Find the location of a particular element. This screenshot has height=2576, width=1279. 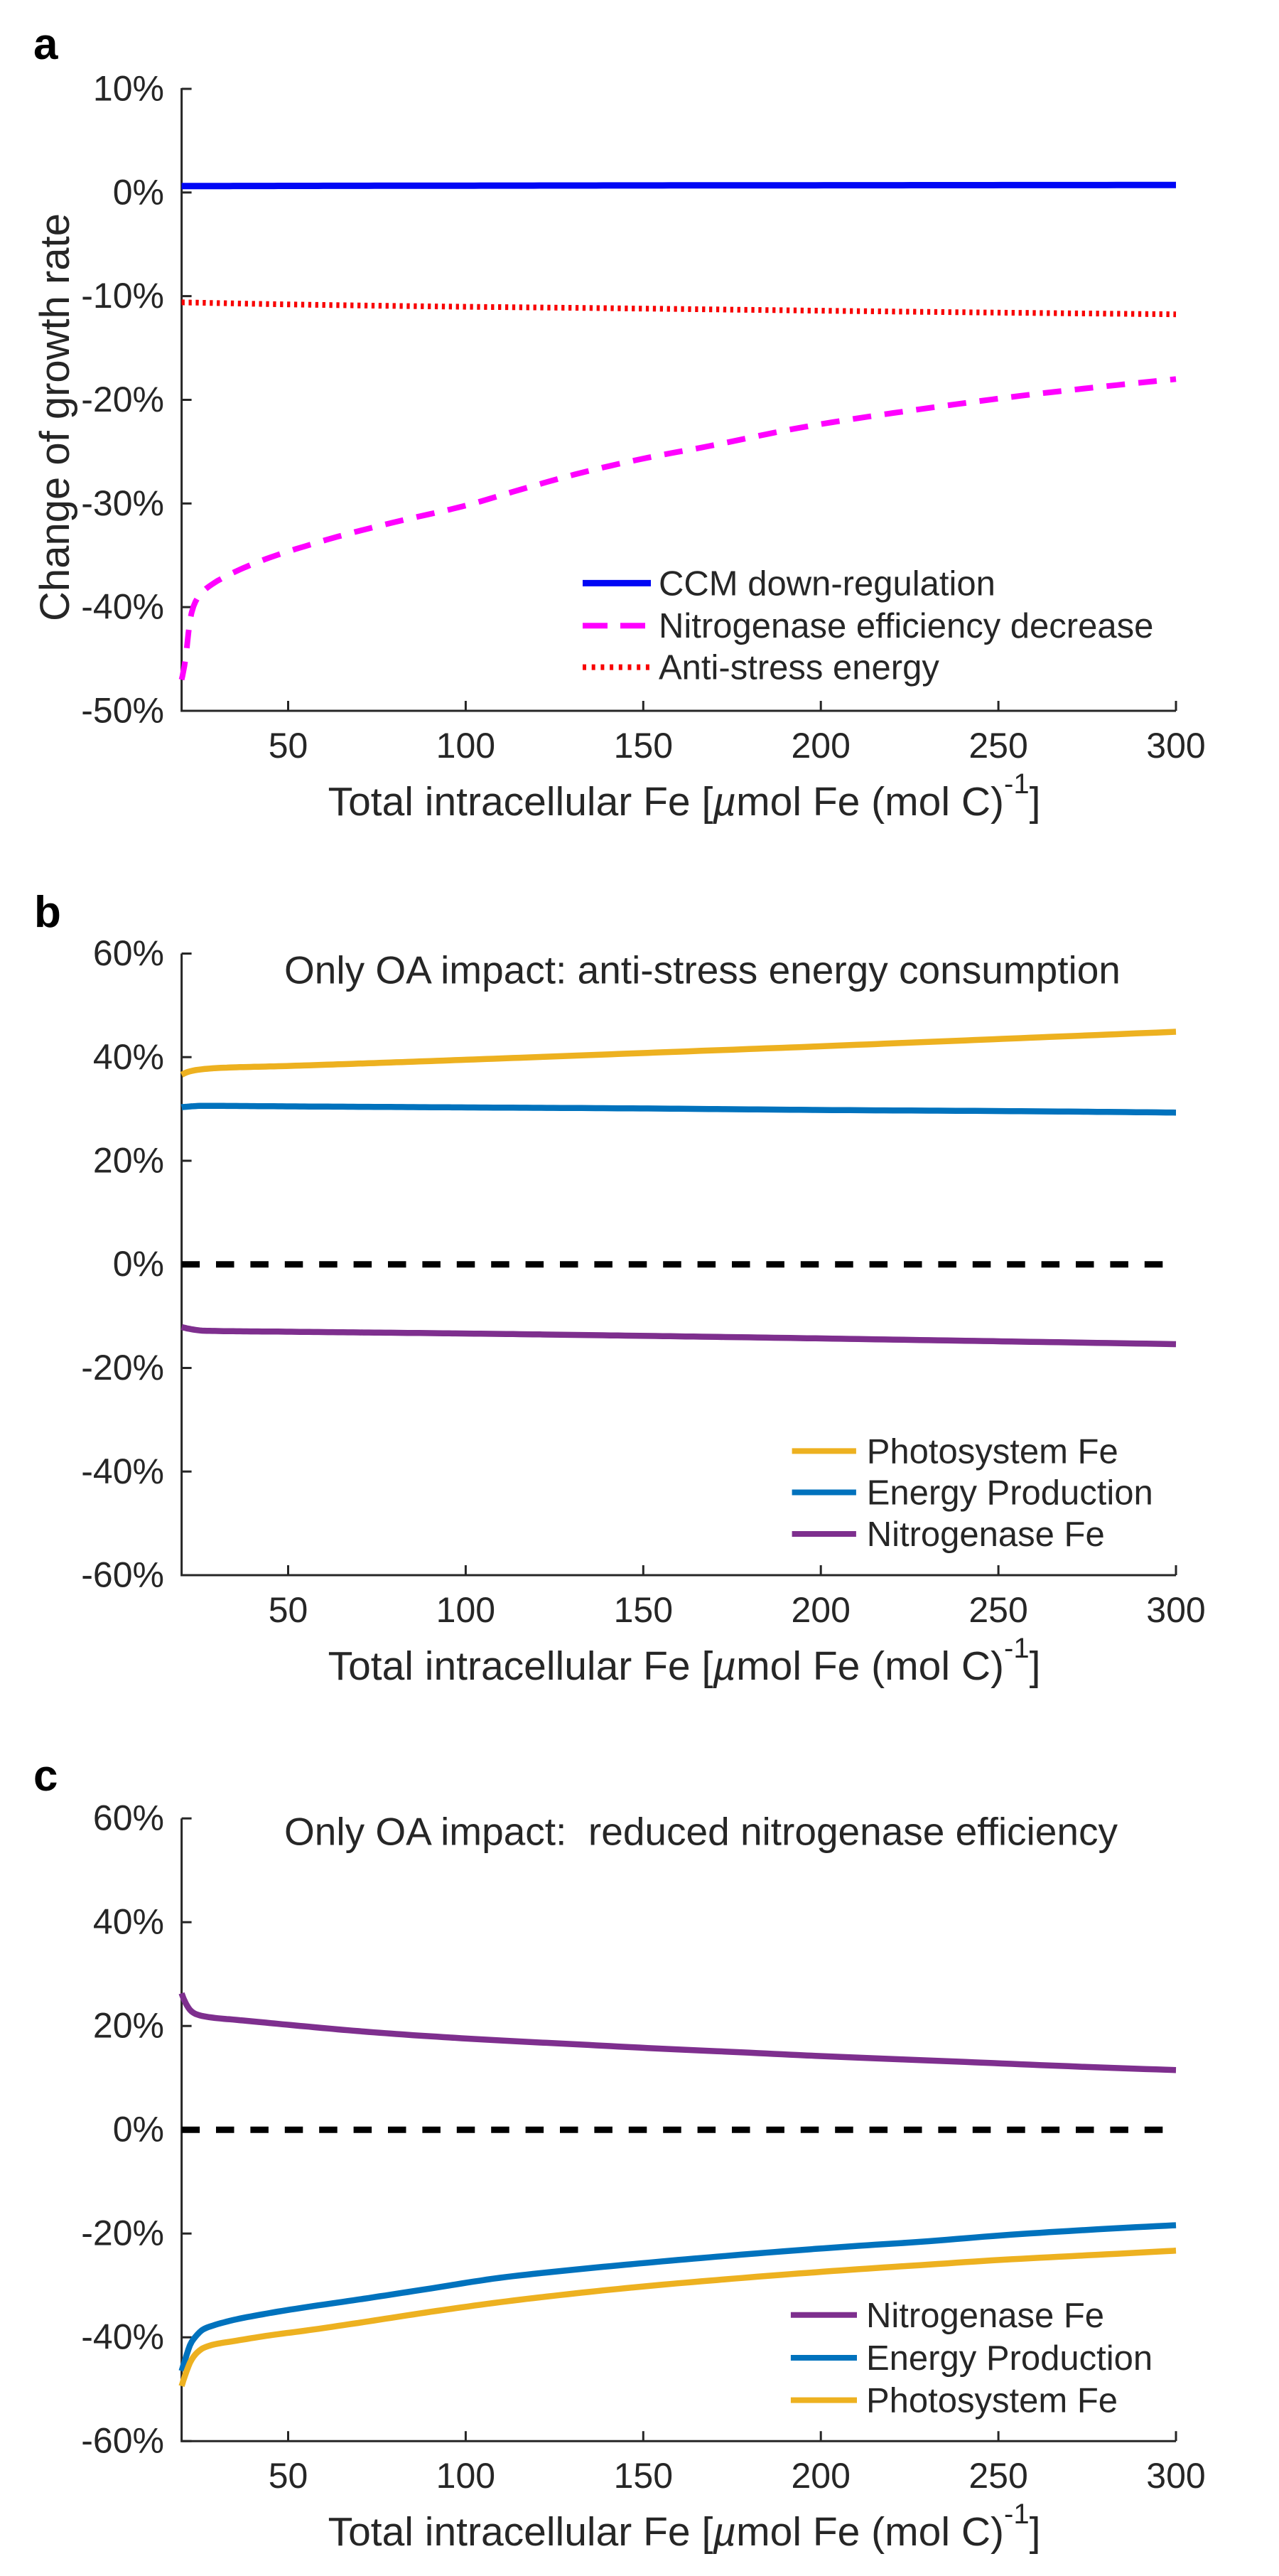

svg-text: -30% is located at coordinates (122, 503).